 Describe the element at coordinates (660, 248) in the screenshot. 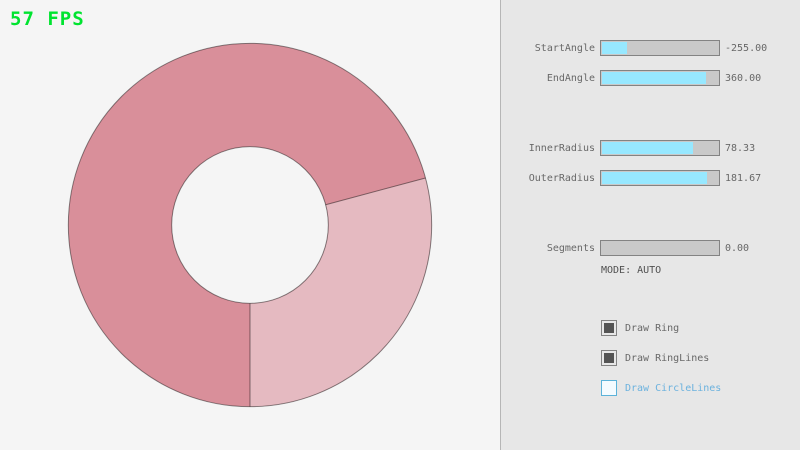

I see `slider-segments-track` at that location.